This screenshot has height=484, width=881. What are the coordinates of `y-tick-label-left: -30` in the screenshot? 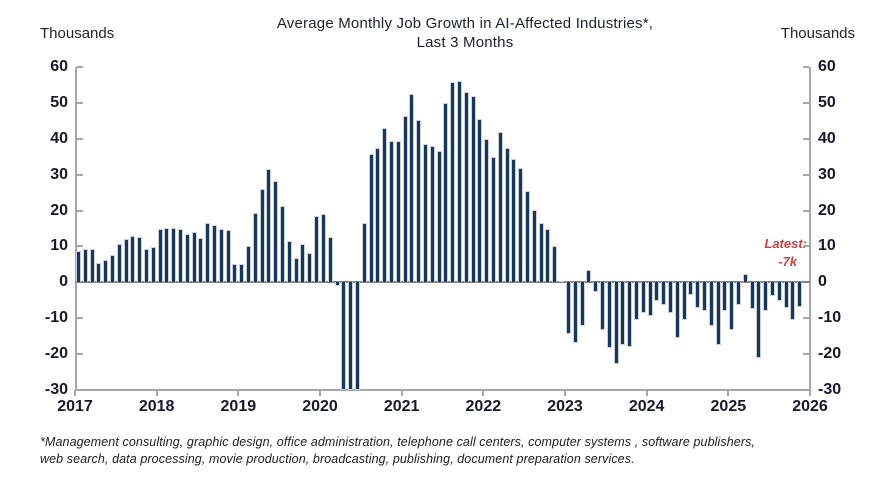 It's located at (56, 389).